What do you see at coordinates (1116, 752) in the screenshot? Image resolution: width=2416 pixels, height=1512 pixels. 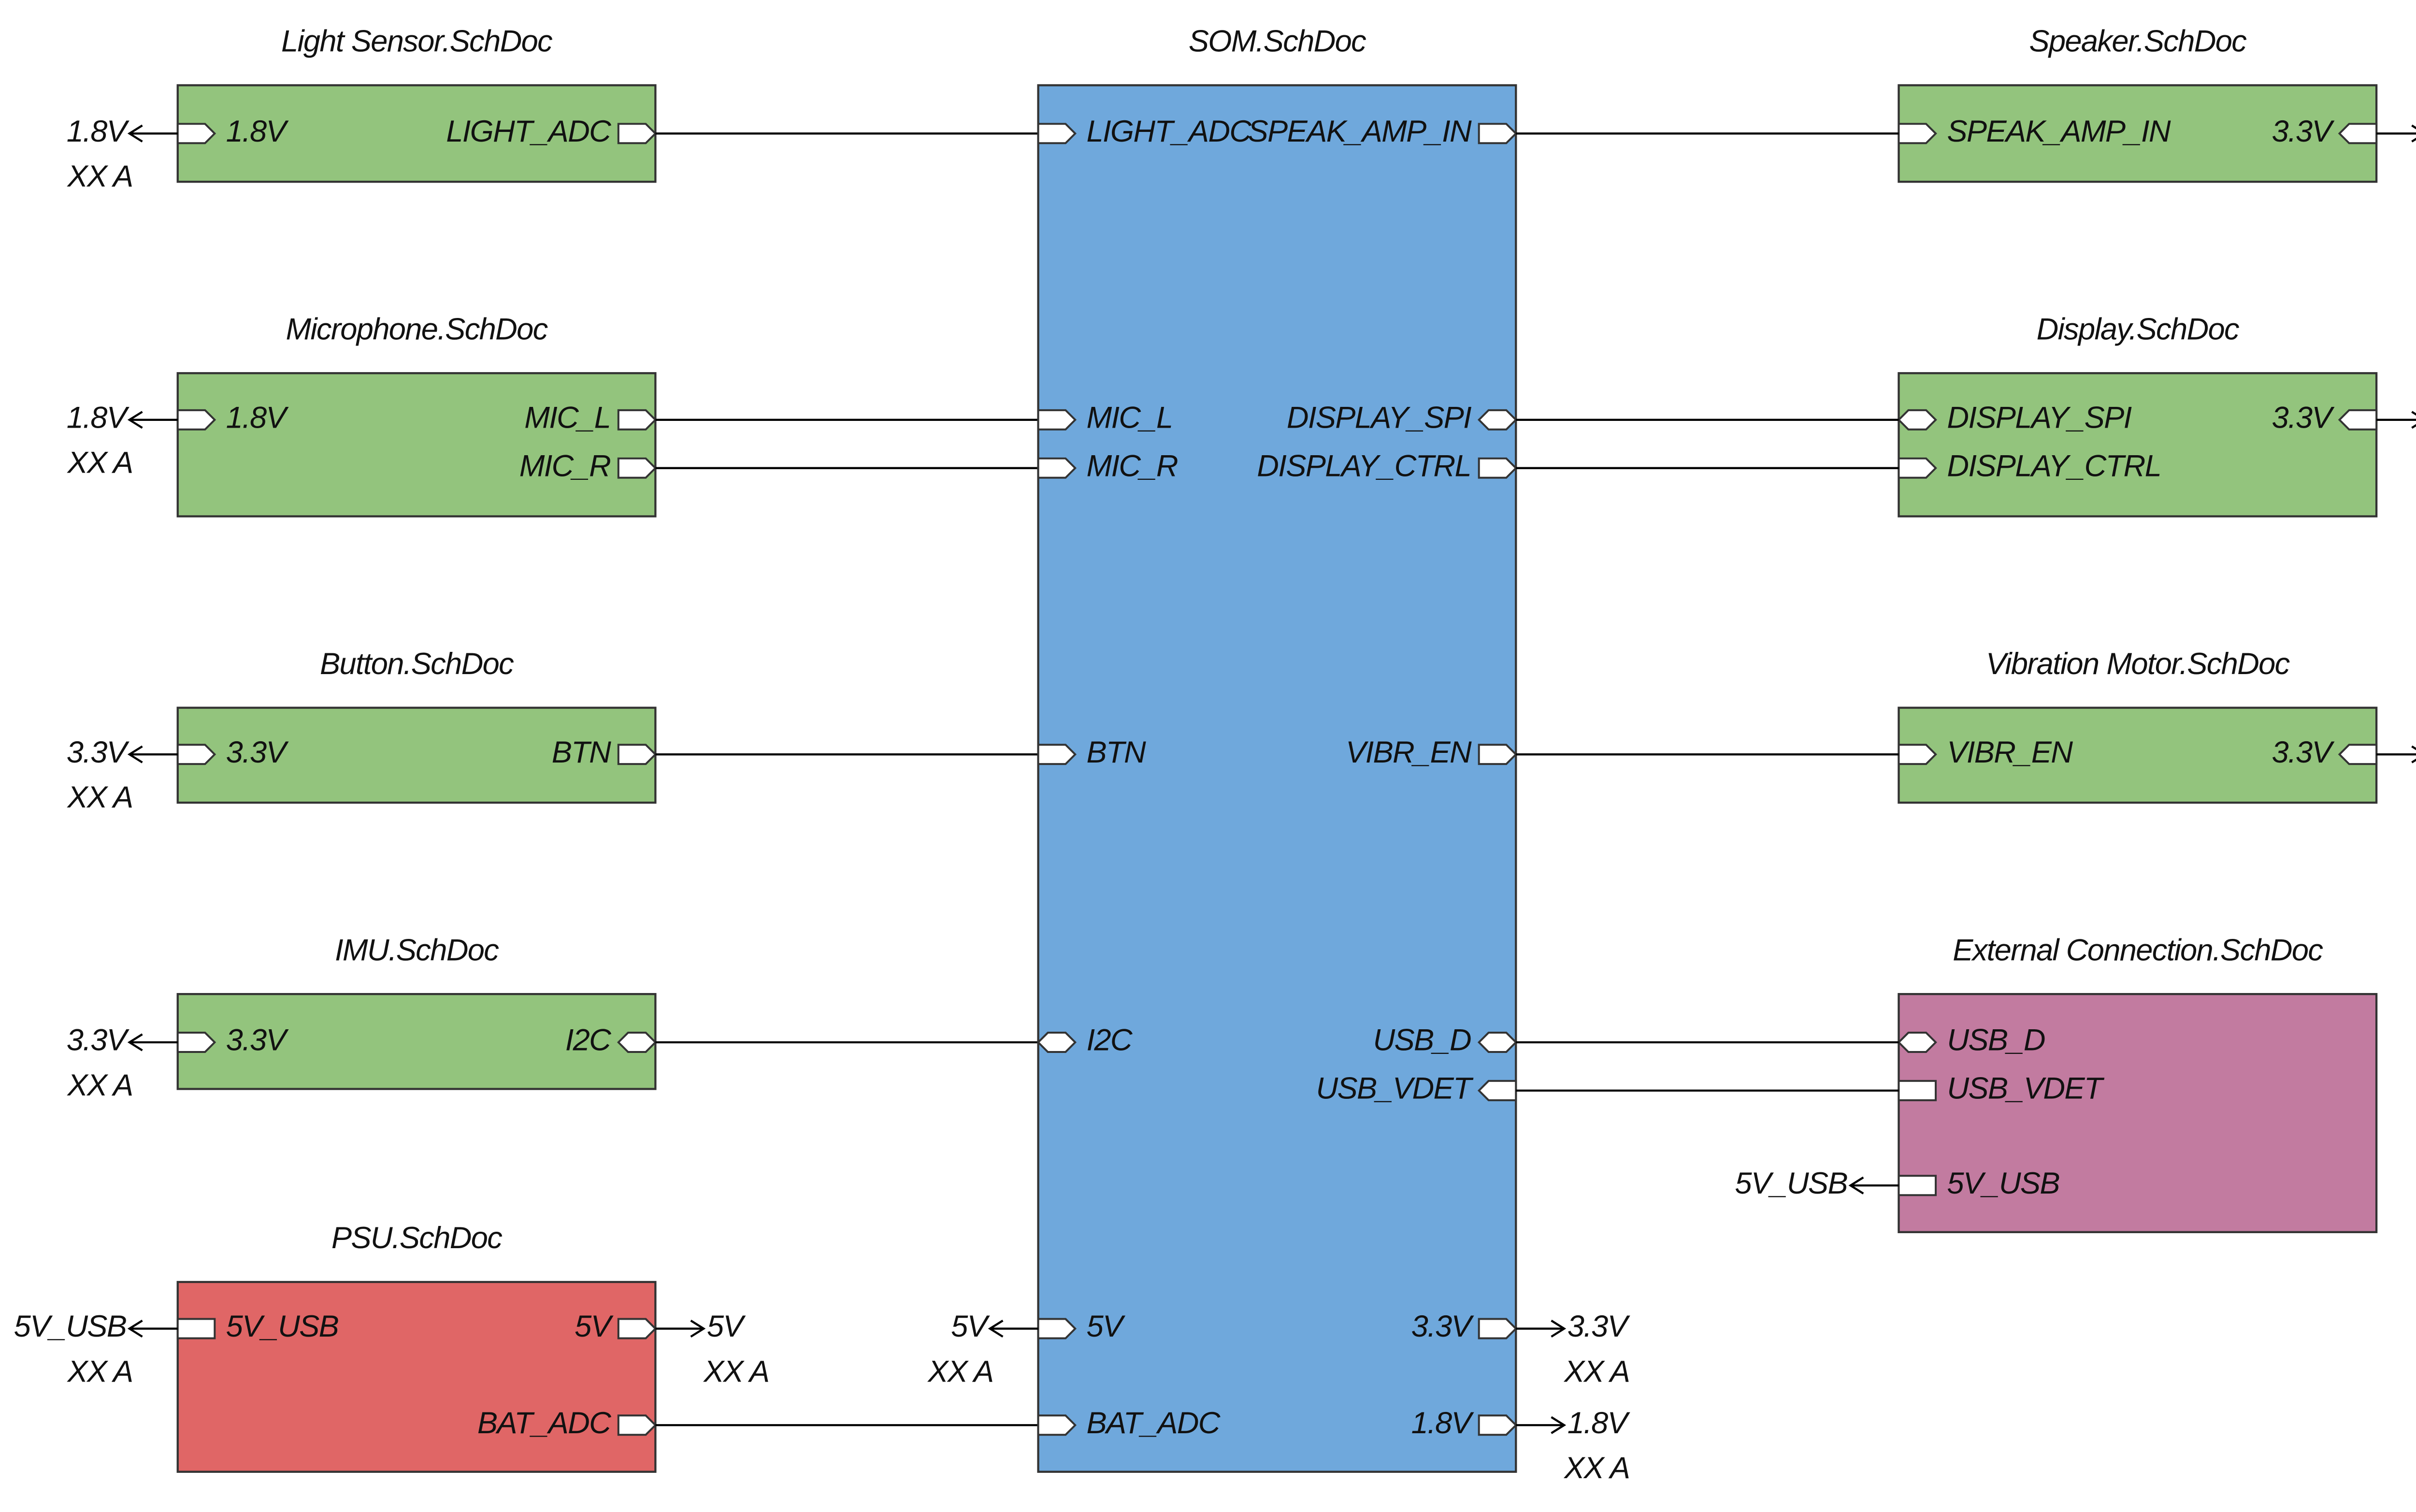 I see `port-label: BTN` at bounding box center [1116, 752].